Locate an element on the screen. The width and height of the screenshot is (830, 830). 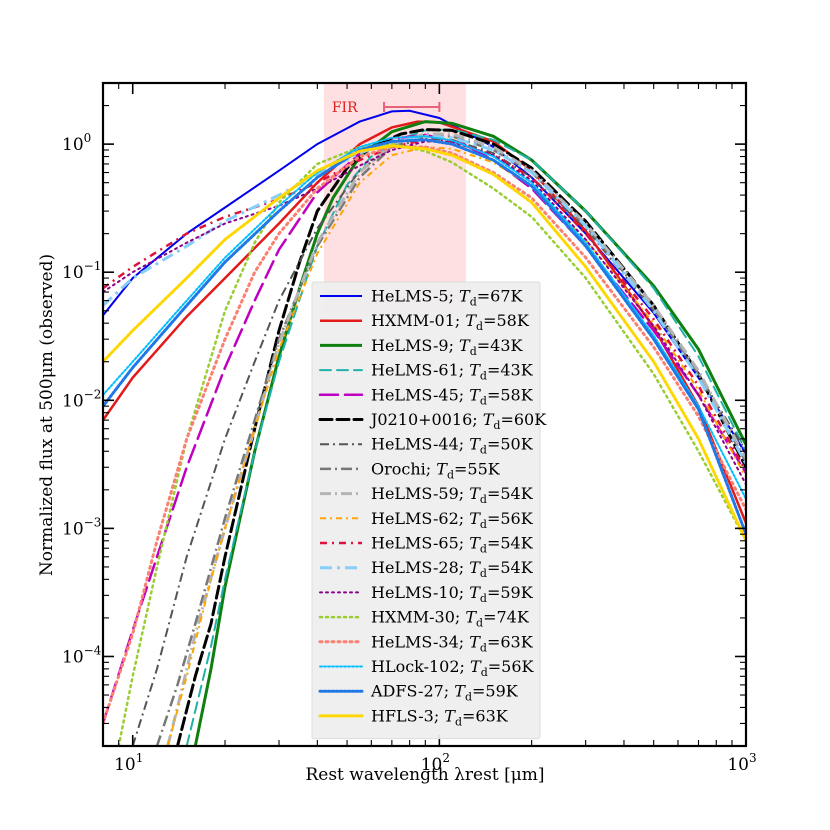
legend-label: HeLMS-45; Td=58K is located at coordinates (452, 396).